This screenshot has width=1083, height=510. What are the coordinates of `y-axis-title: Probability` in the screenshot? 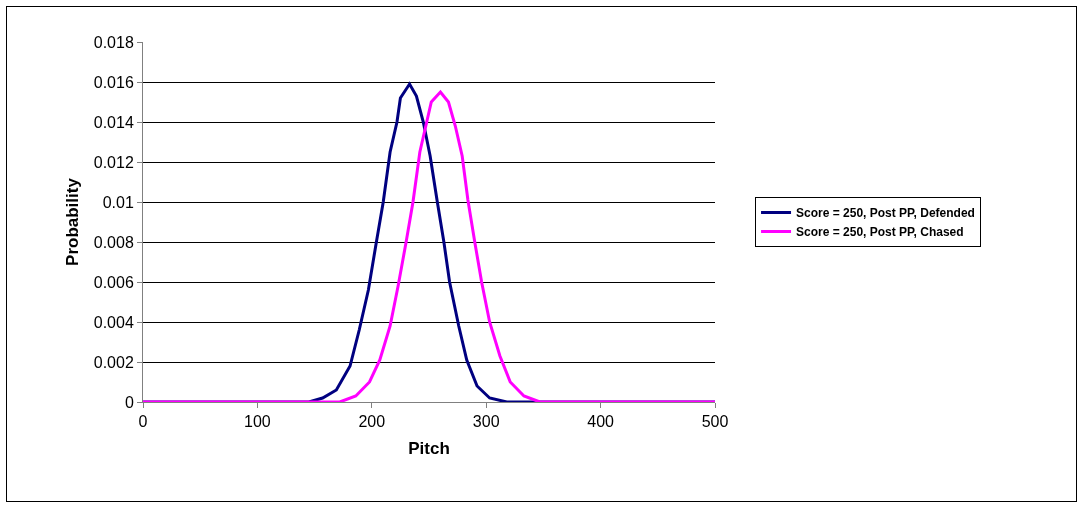 It's located at (73, 221).